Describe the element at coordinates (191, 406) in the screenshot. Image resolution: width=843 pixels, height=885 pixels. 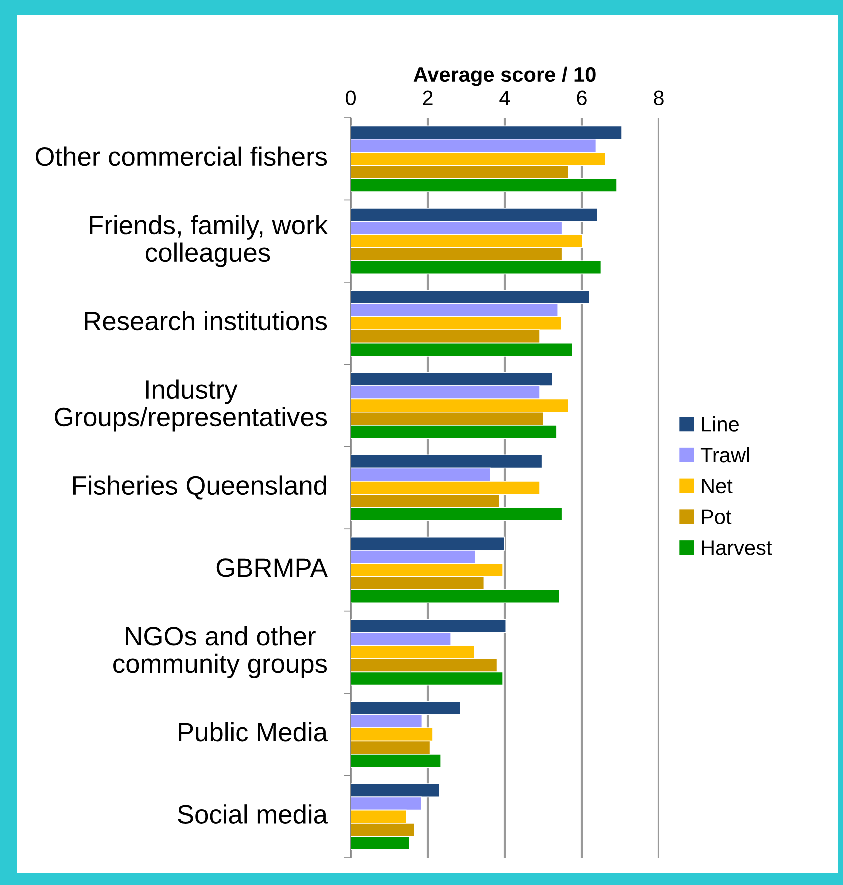
I see `y-tick-label: Industry Groups/representatives` at that location.